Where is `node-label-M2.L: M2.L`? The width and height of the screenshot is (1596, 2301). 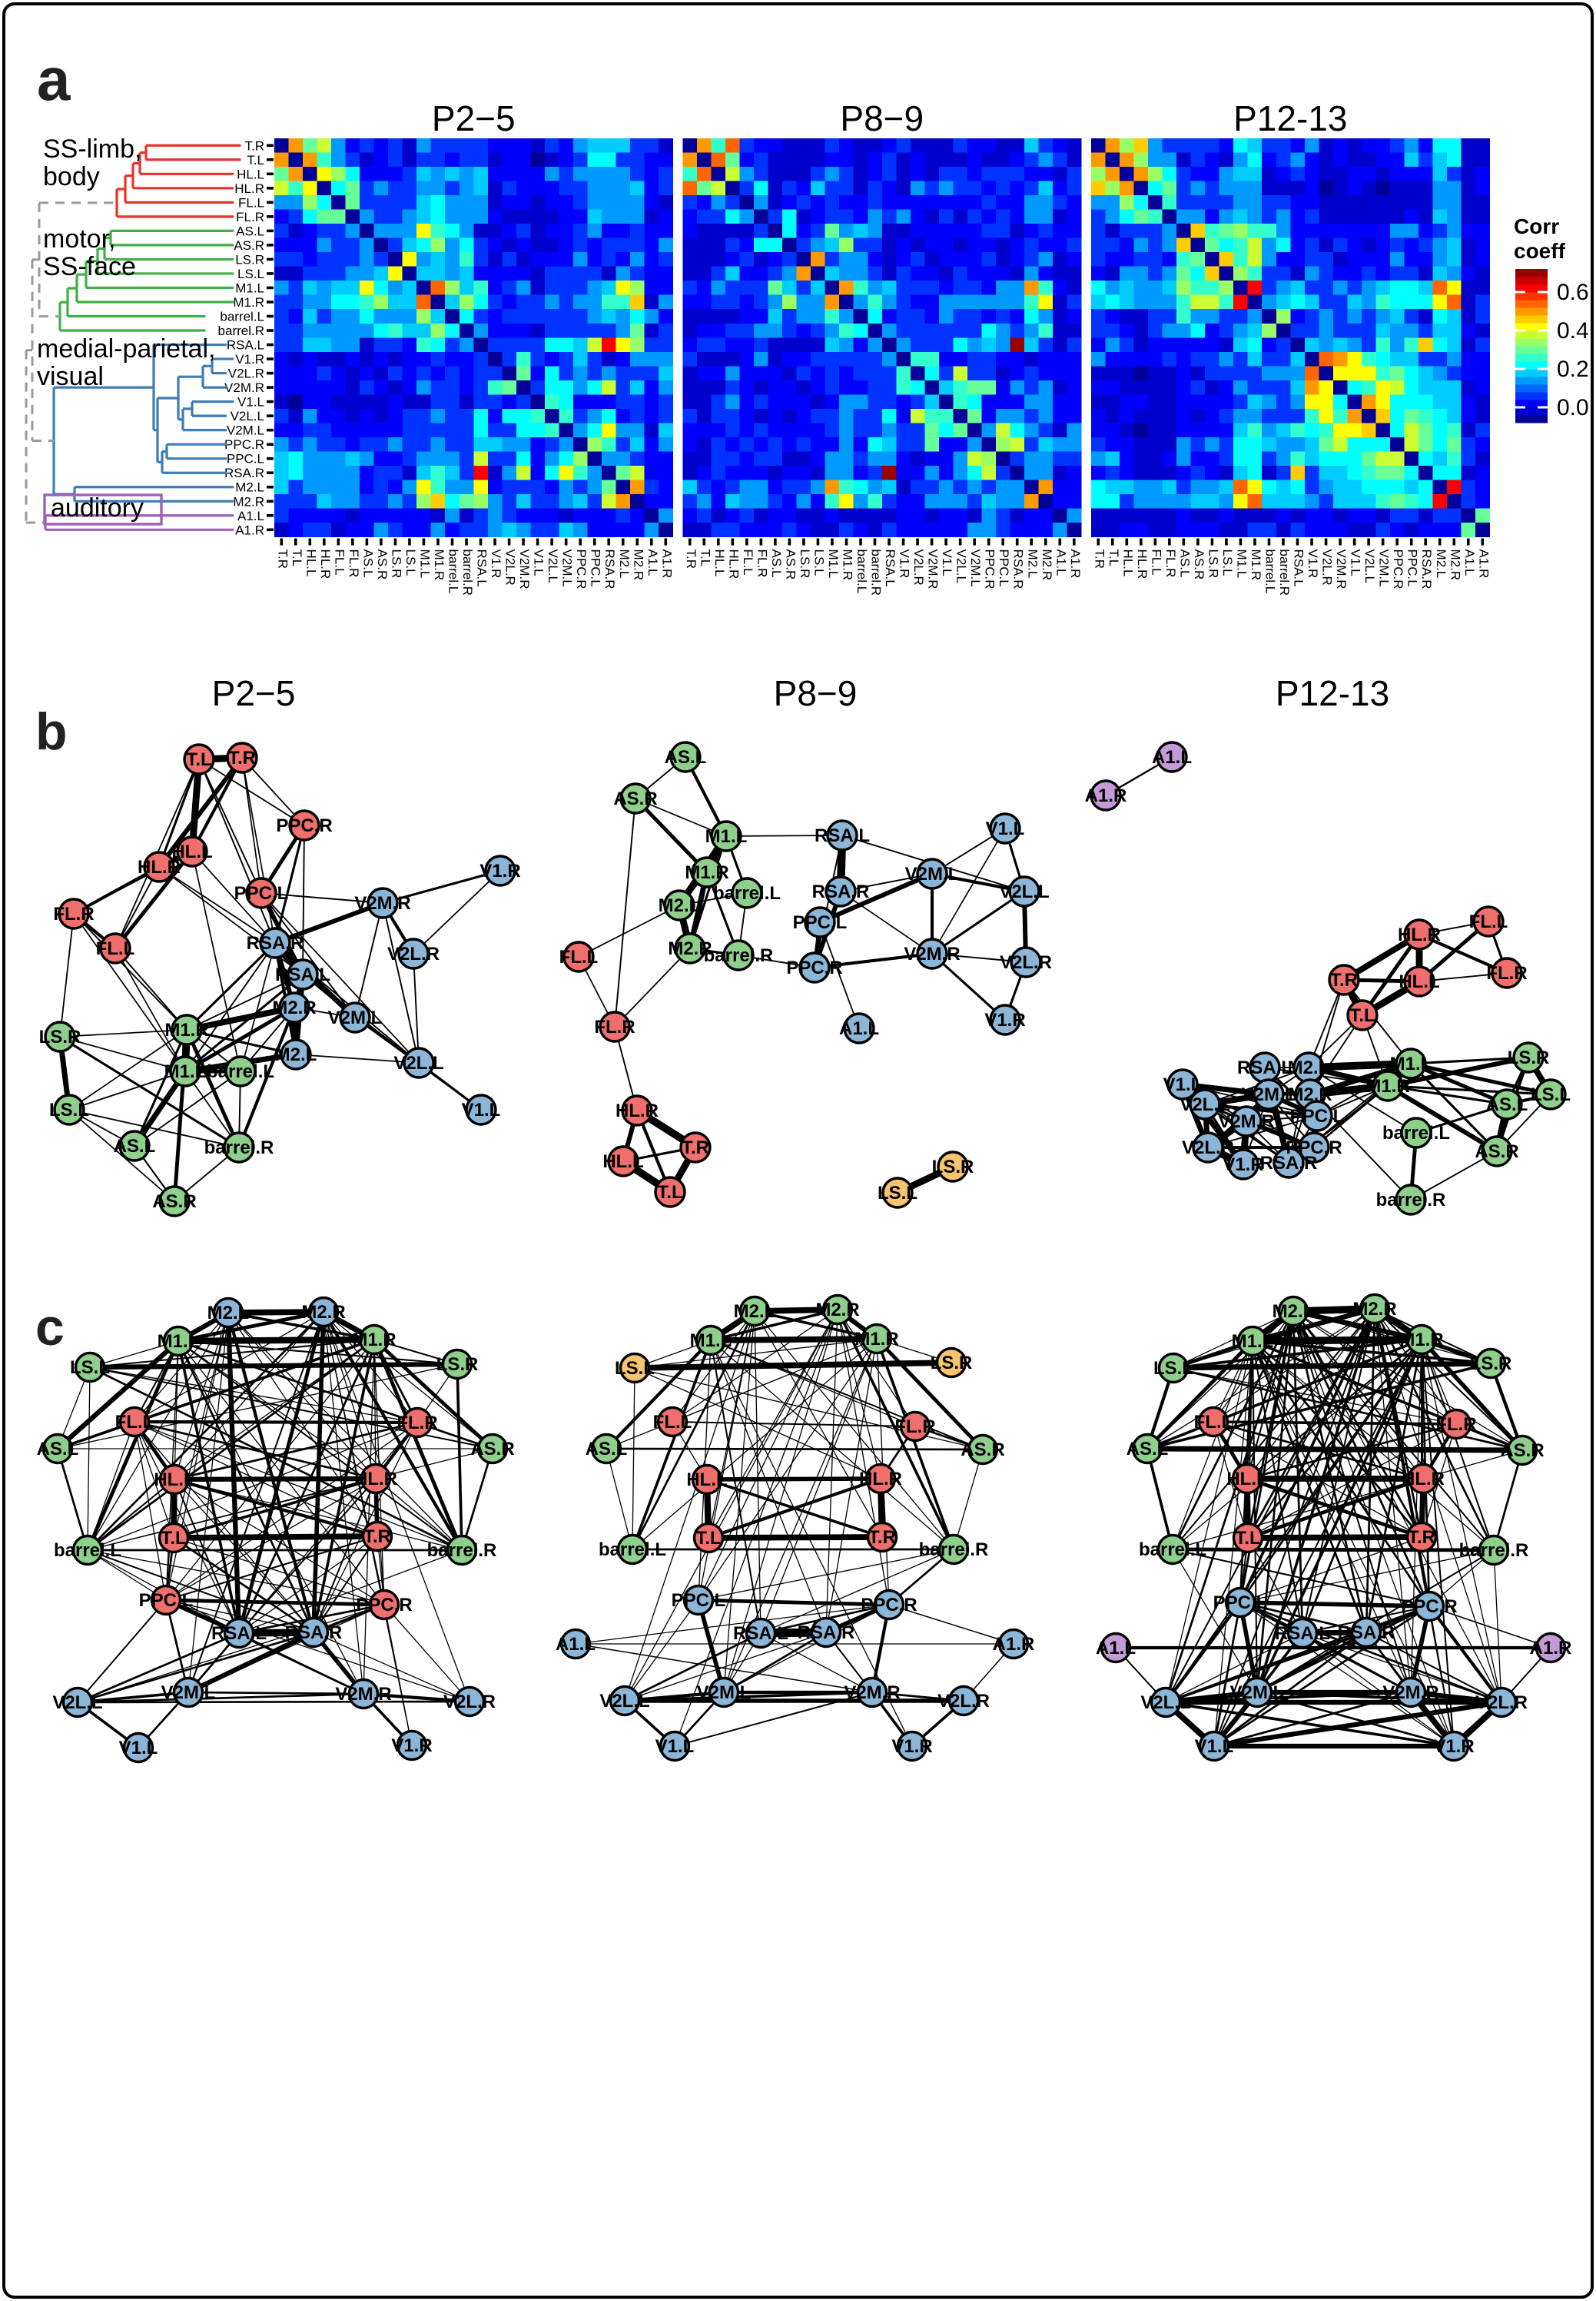
node-label-M2.L: M2.L is located at coordinates (680, 905).